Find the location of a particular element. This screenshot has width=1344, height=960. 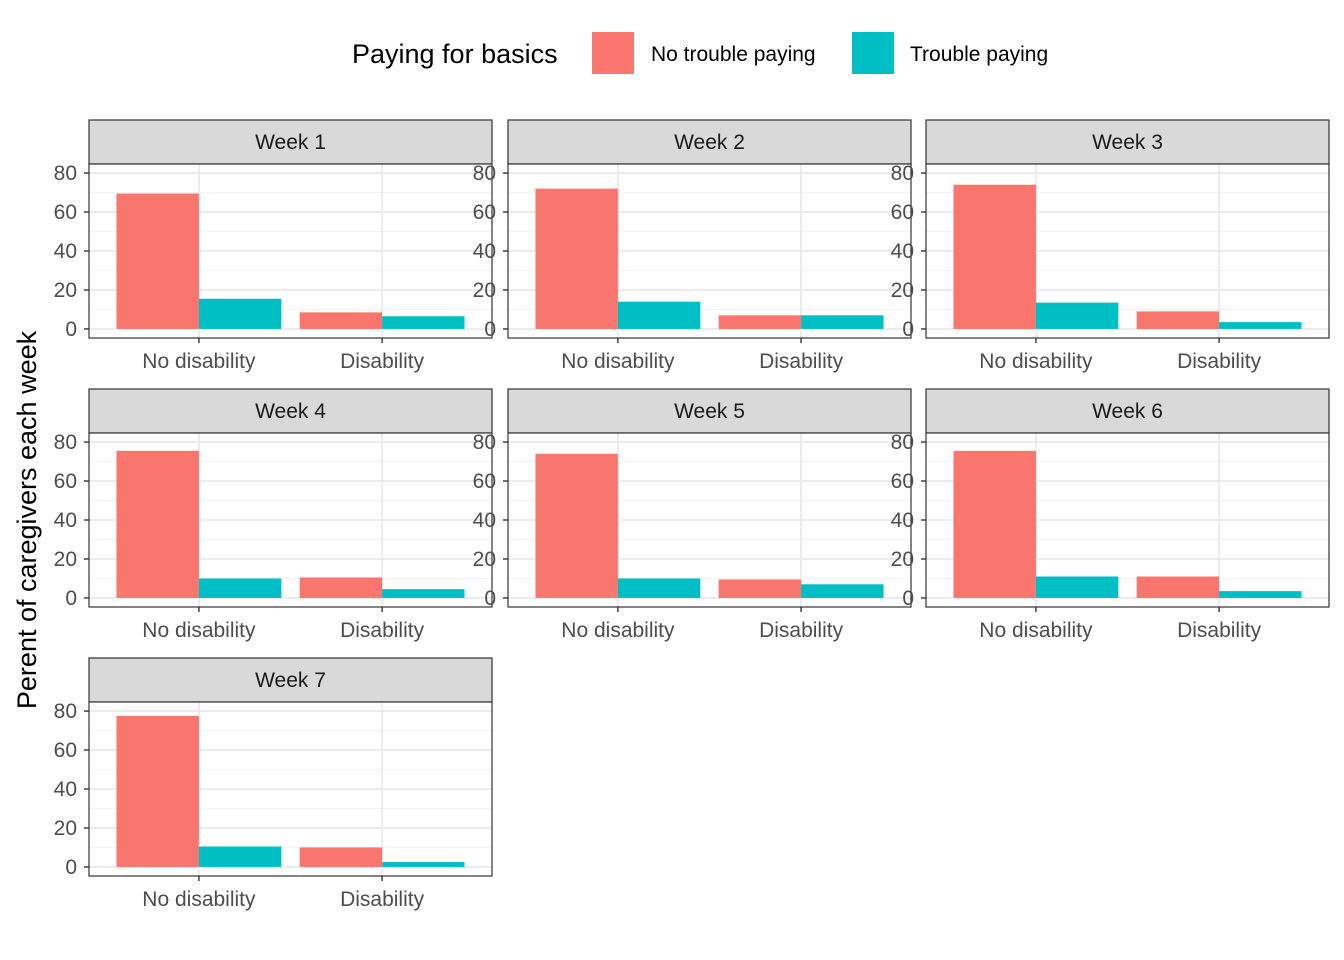

legend-label-no-trouble-paying: No trouble paying is located at coordinates (733, 54).